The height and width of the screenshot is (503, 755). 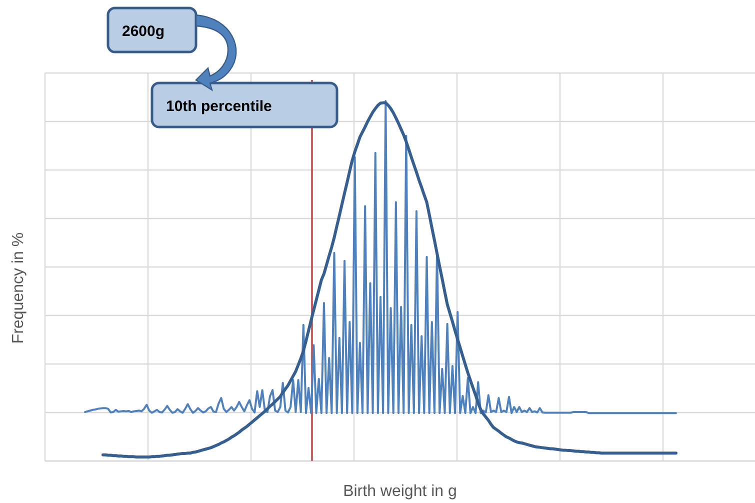 I want to click on annotation: 10th percentile, so click(x=219, y=106).